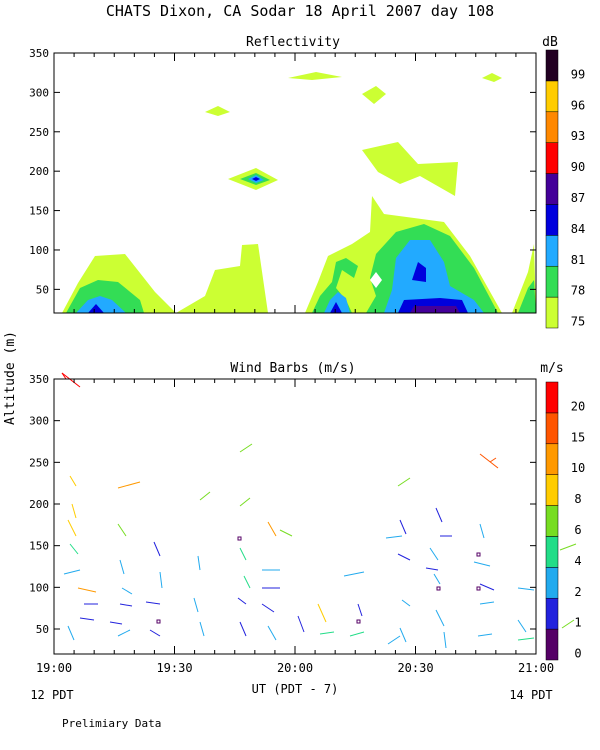 This screenshot has width=600, height=750. Describe the element at coordinates (10, 378) in the screenshot. I see `y-axis-label: Altitude (m)` at that location.